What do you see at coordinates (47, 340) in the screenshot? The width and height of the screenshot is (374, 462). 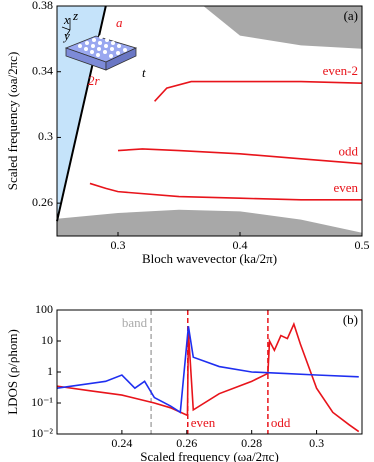 I see `y-tick-label: 10` at bounding box center [47, 340].